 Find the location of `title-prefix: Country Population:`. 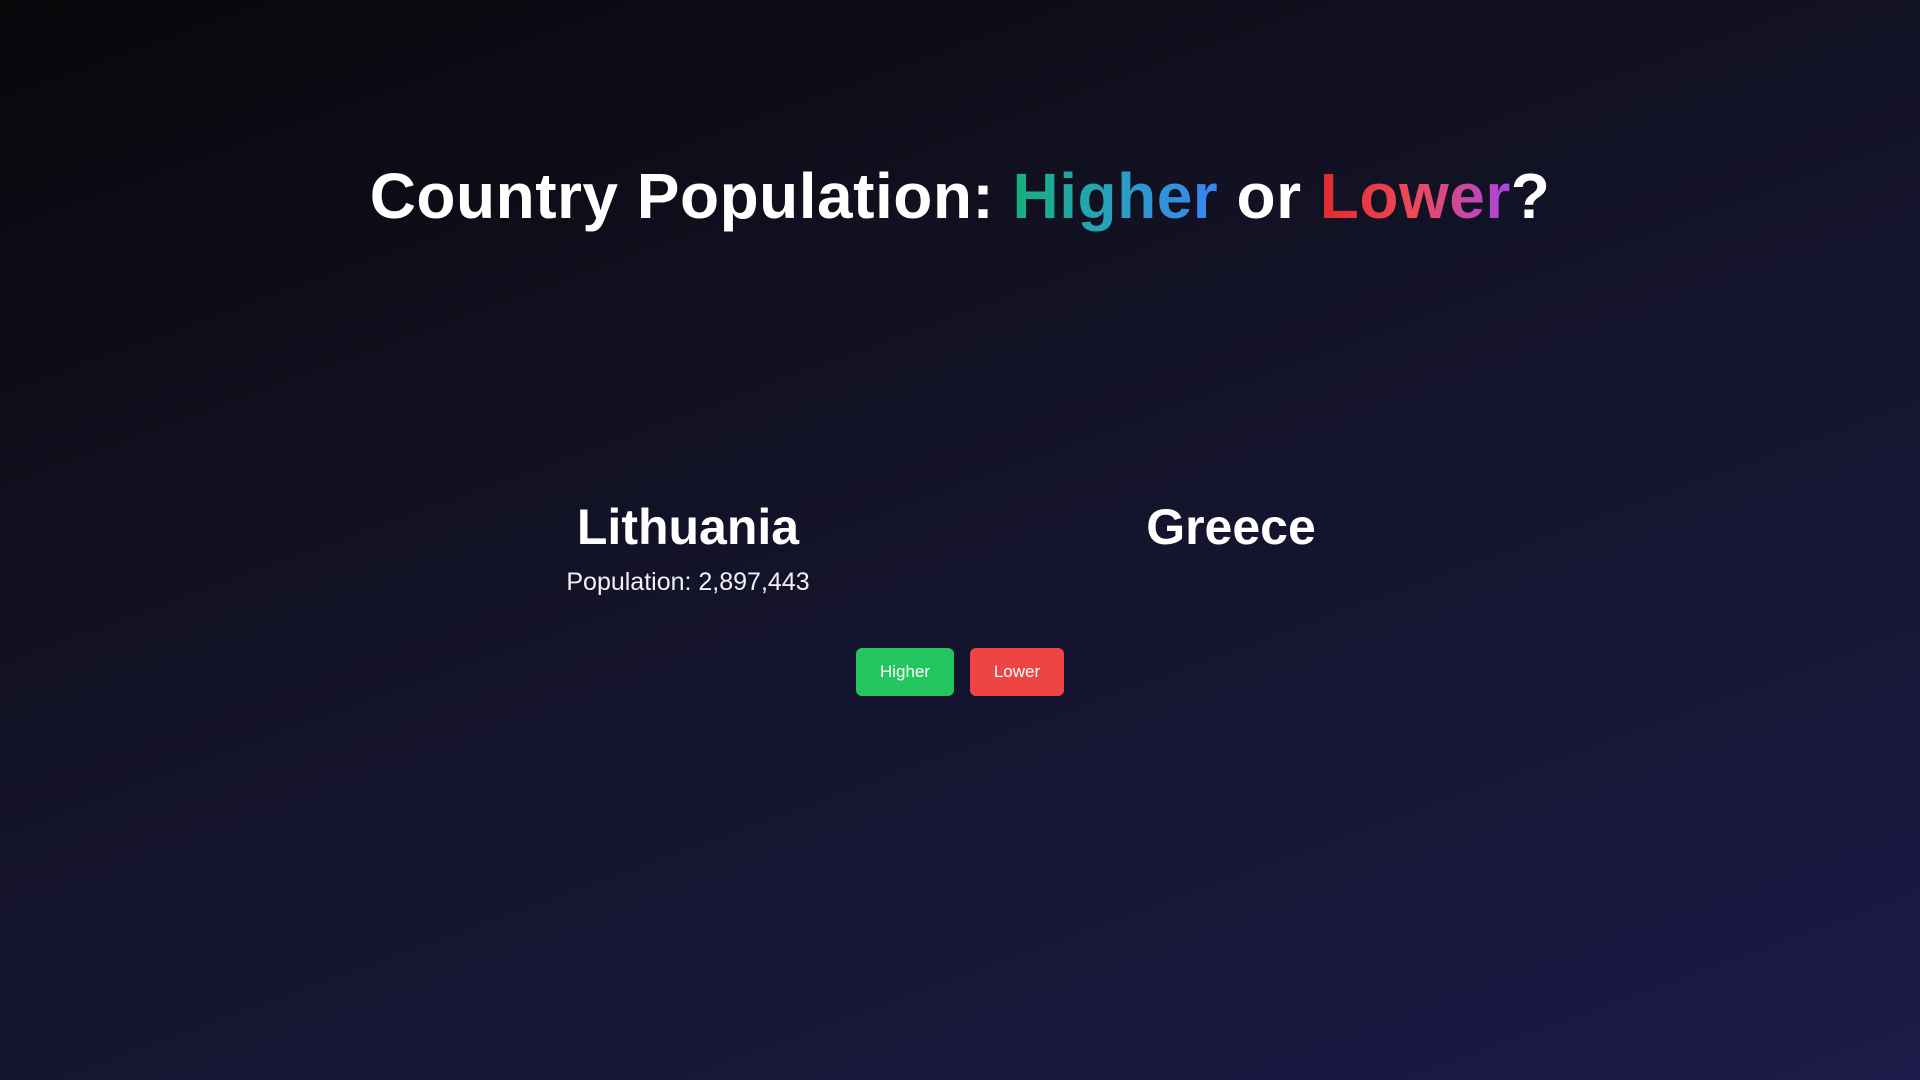

title-prefix: Country Population: is located at coordinates (691, 196).